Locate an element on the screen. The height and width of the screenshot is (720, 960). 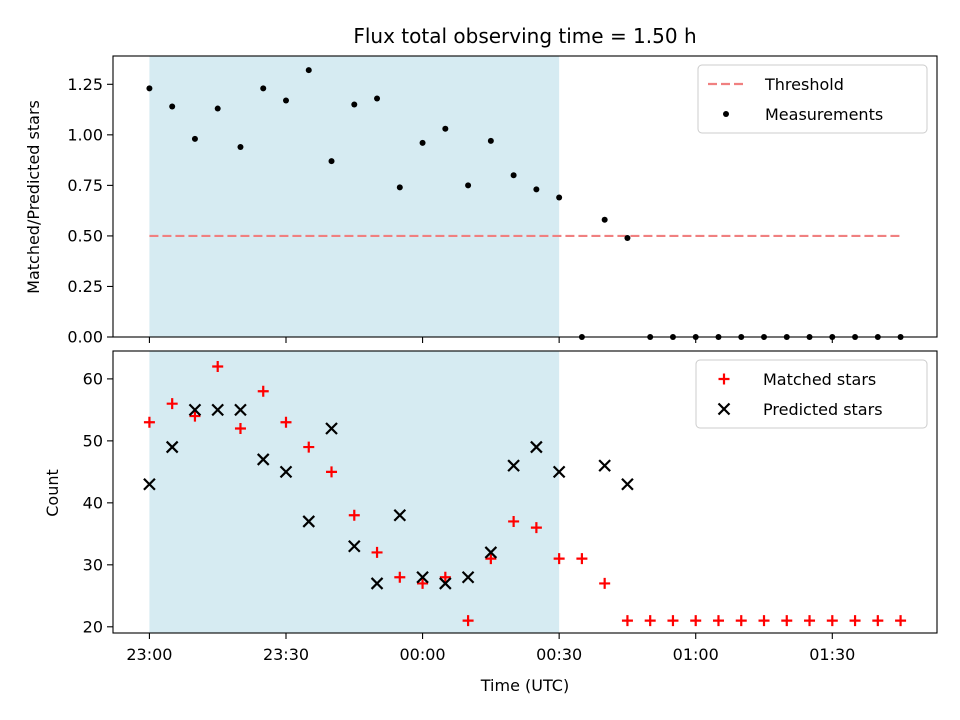
y-tick-label: 0.50 is located at coordinates (85, 235).